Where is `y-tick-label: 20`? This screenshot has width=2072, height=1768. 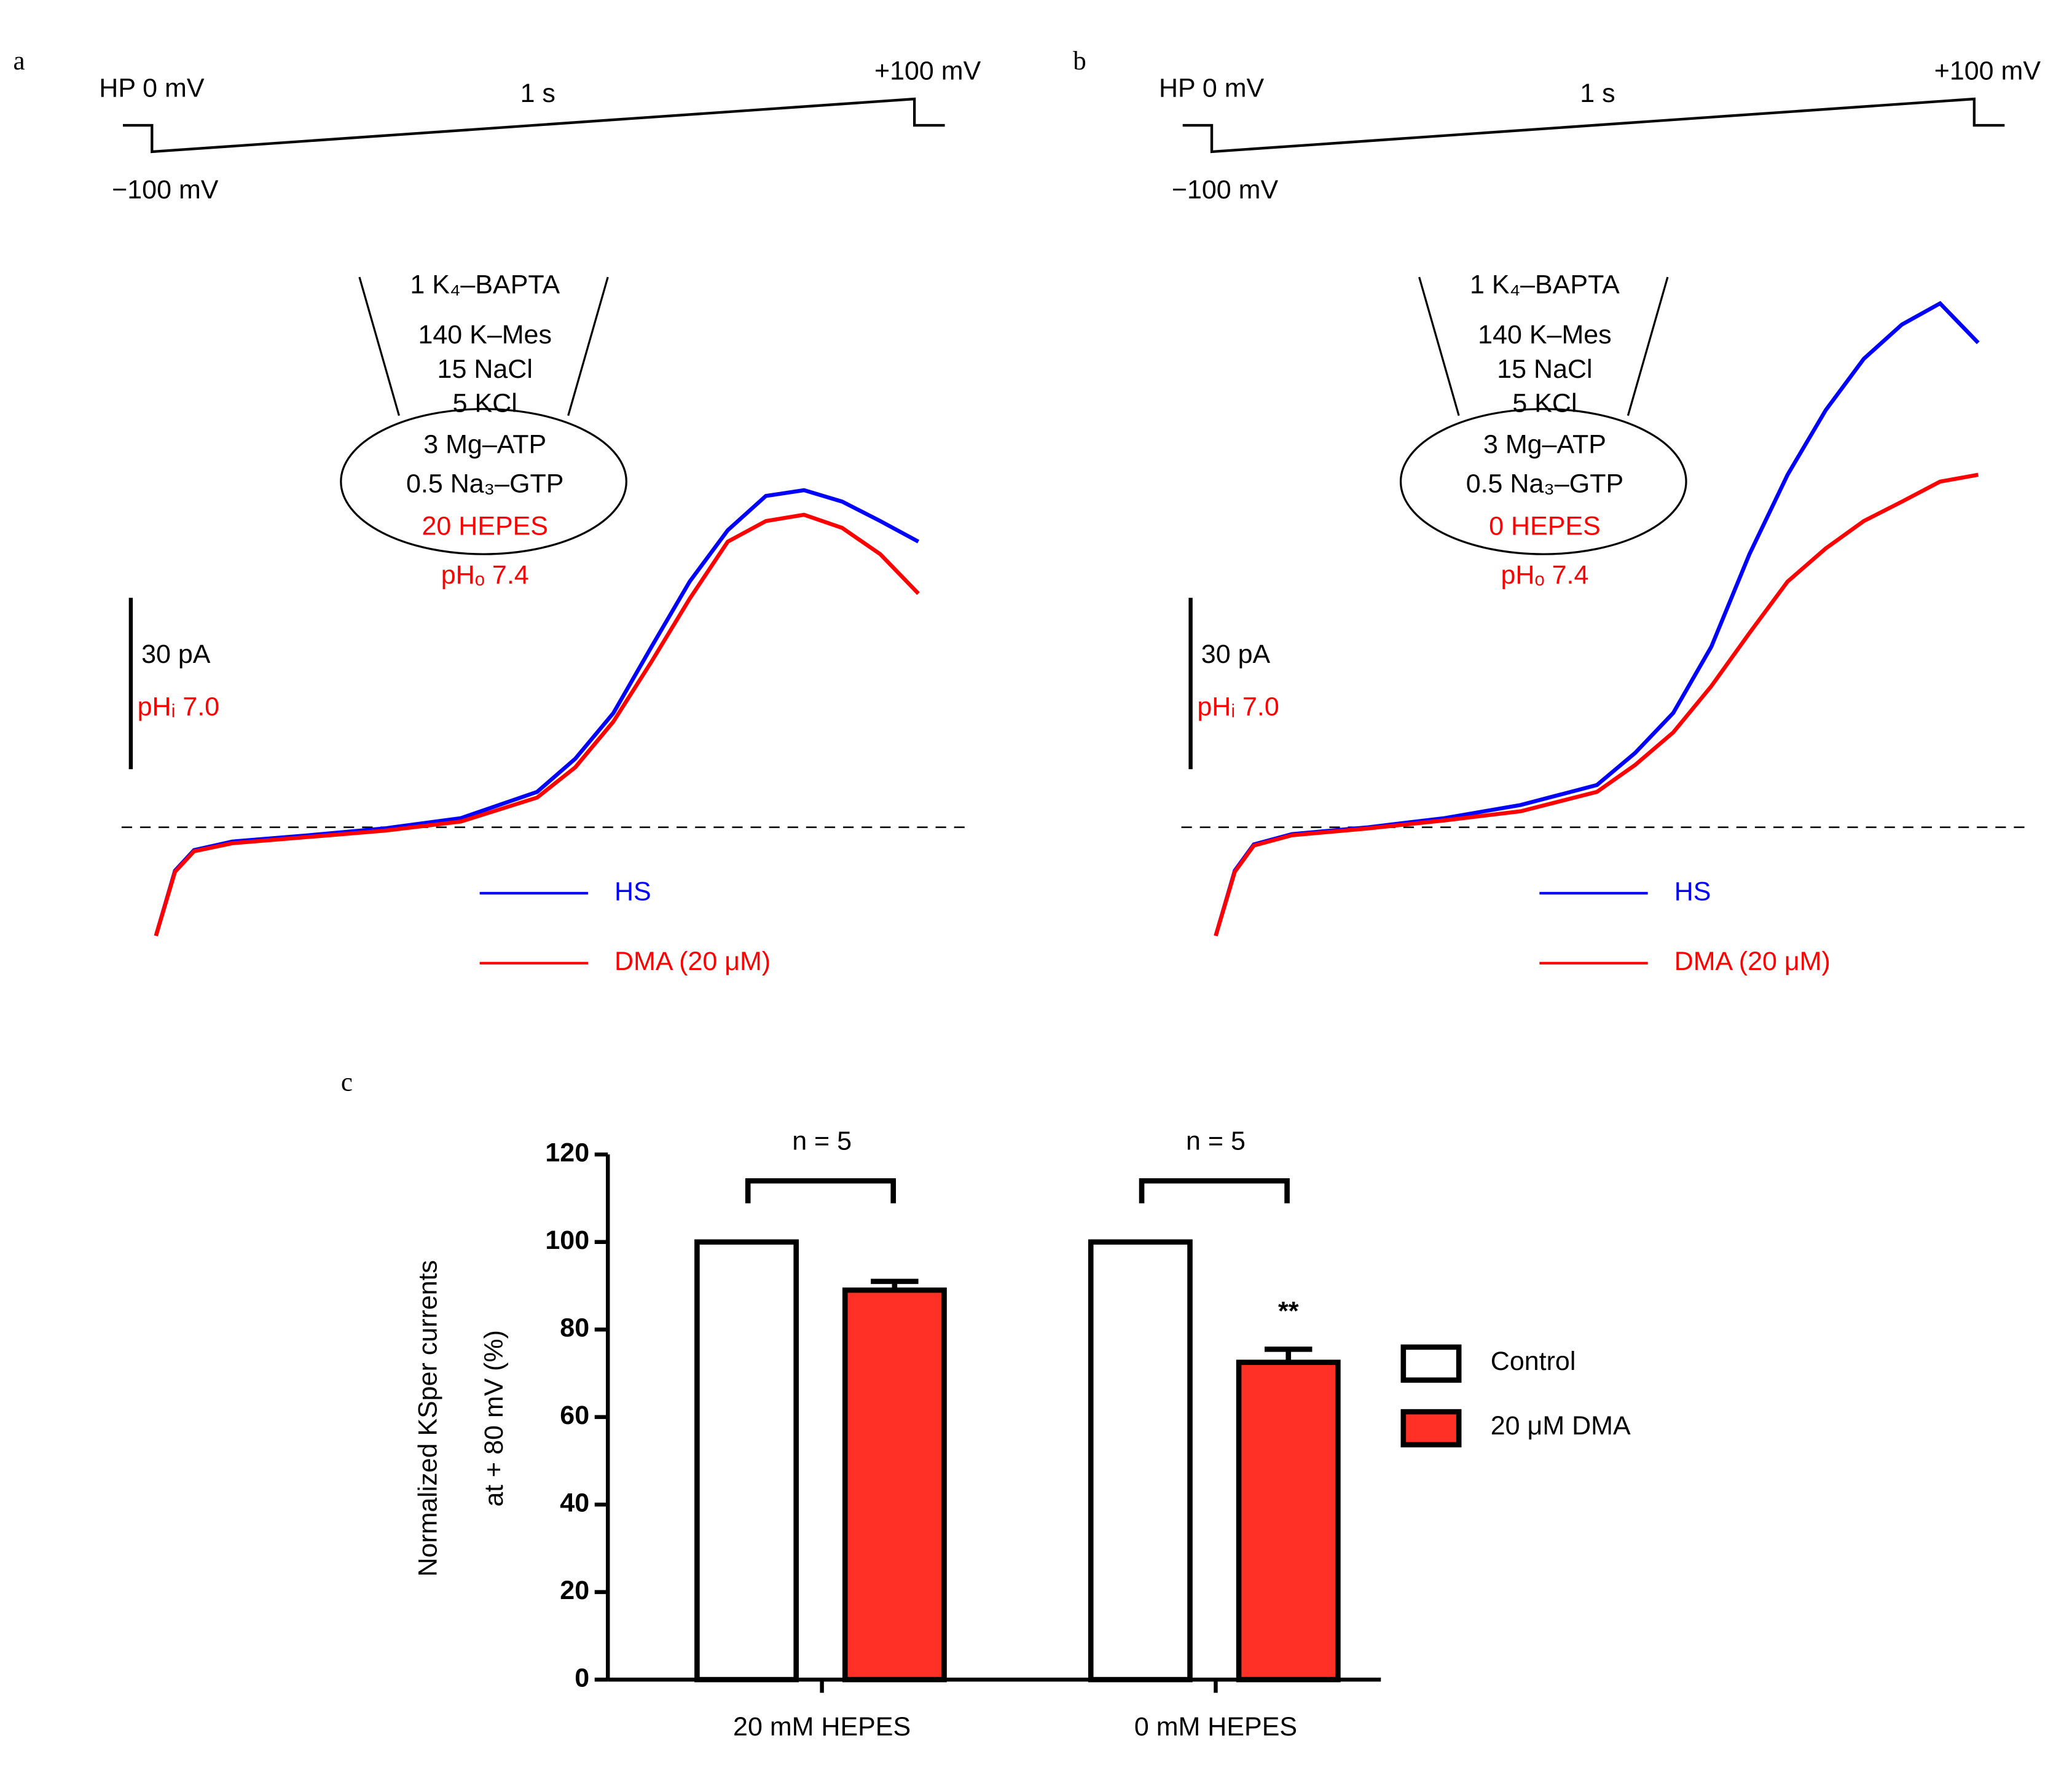 y-tick-label: 20 is located at coordinates (574, 1590).